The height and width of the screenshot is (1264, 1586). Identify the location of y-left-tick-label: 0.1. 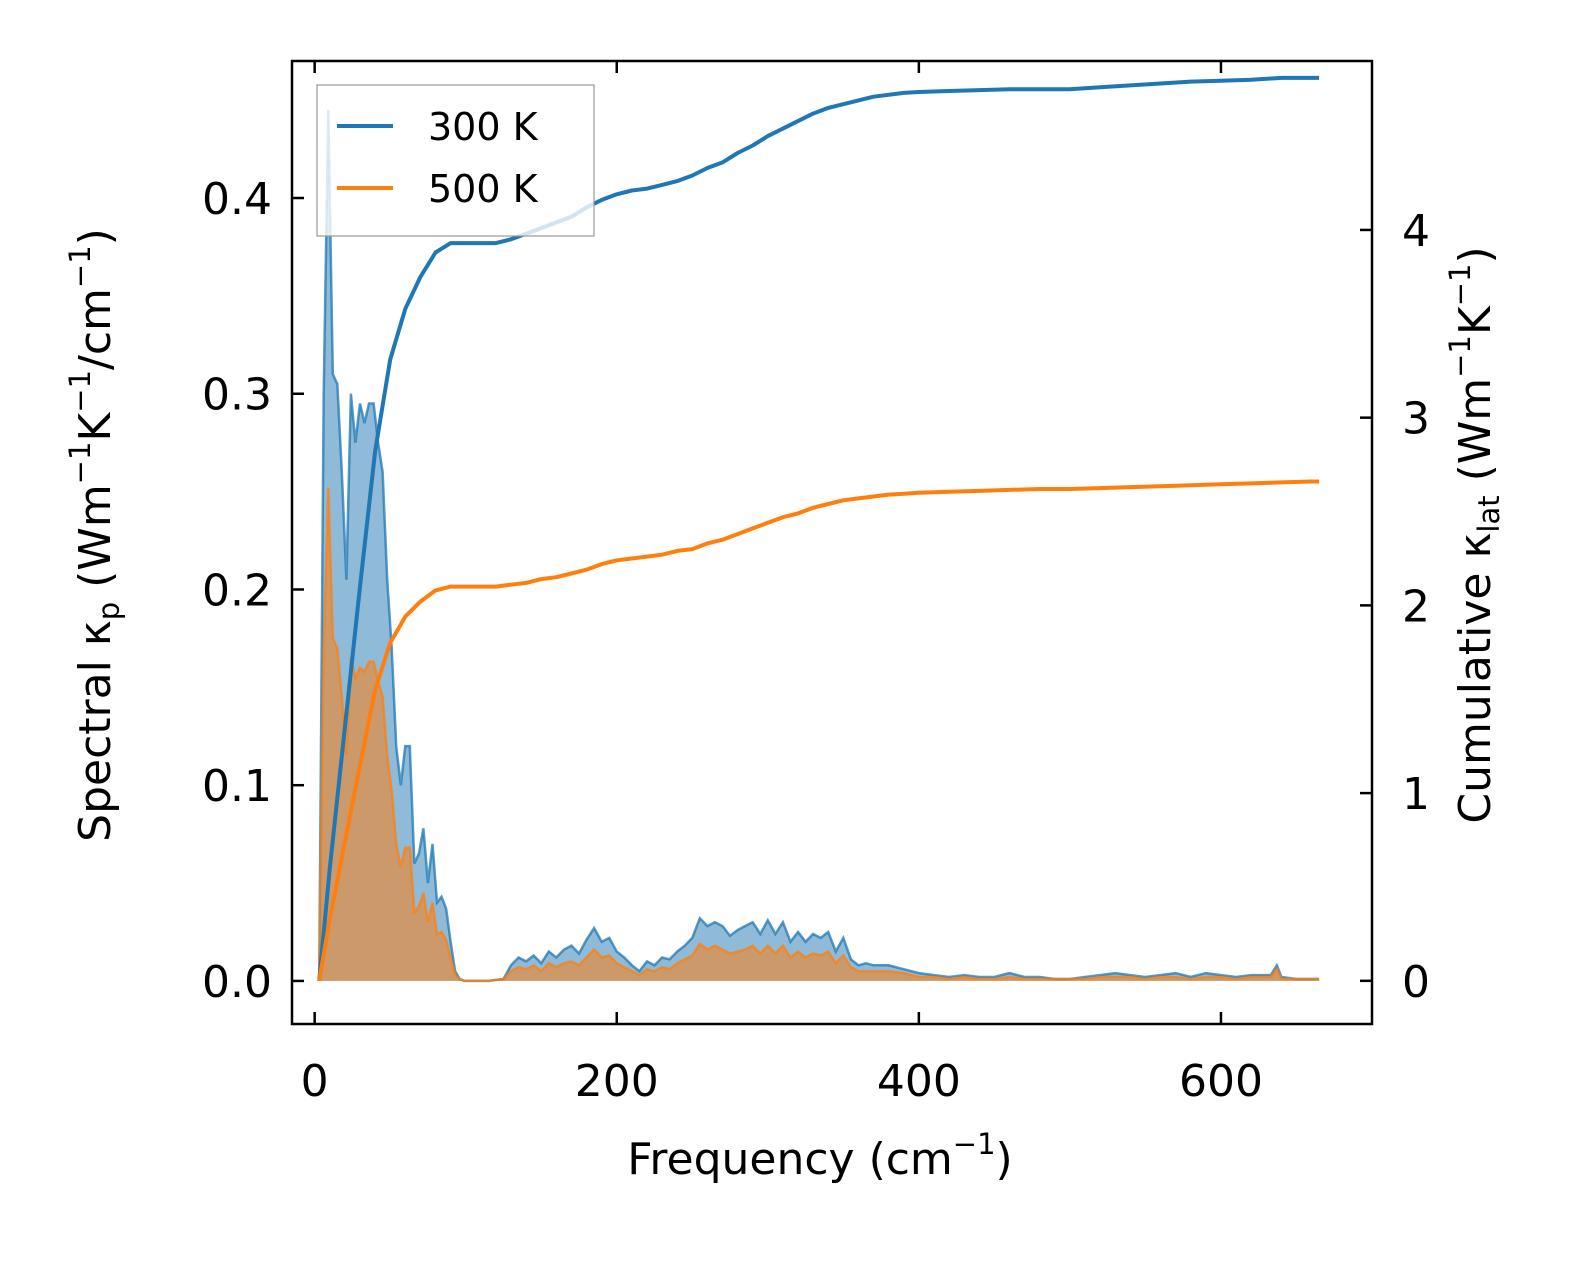
(237, 786).